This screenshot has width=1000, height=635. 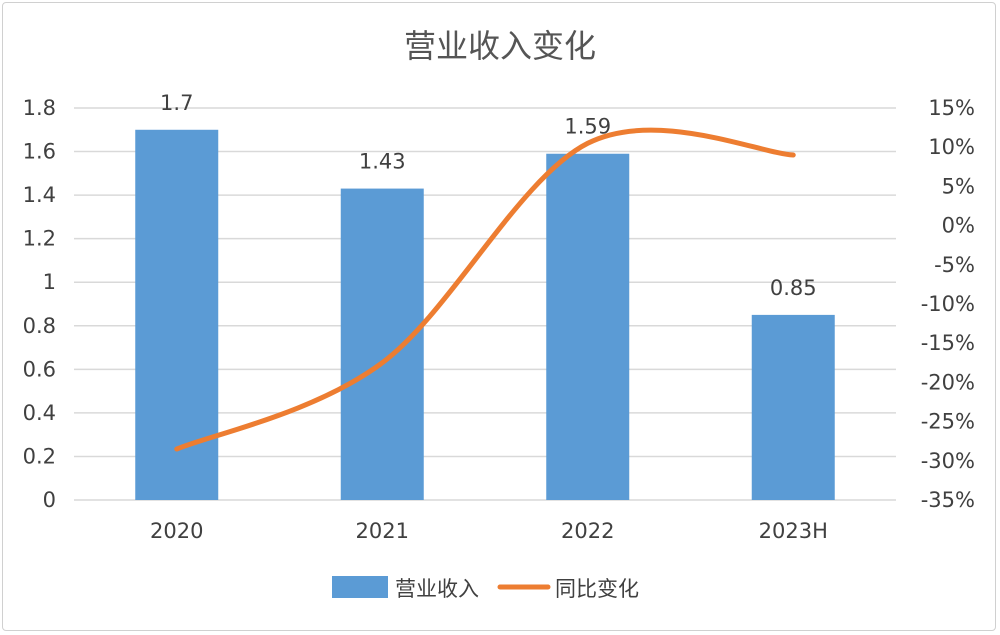 I want to click on right-axis-tick-label: -25%, so click(x=948, y=422).